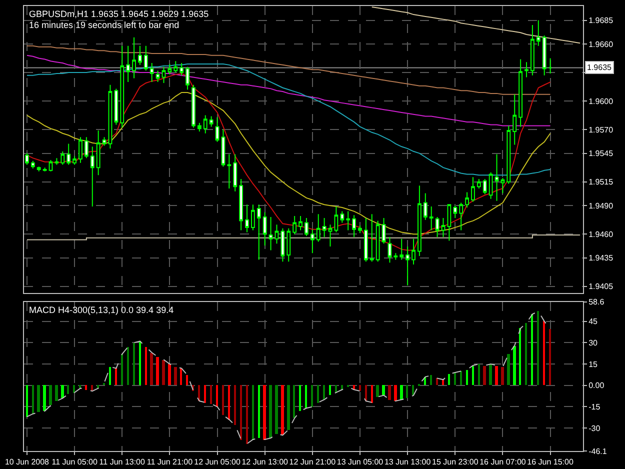  Describe the element at coordinates (593, 321) in the screenshot. I see `y-tick-label: 45` at that location.